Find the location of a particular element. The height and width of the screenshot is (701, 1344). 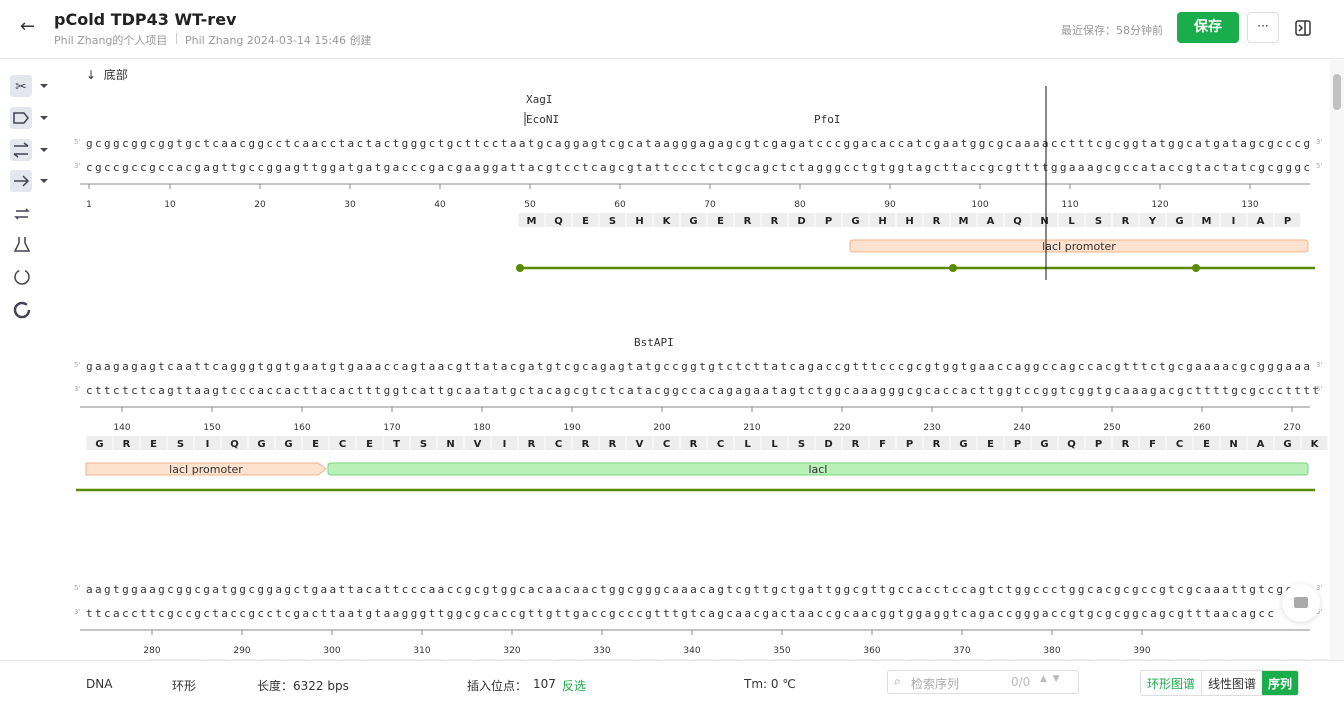

amino-acid: H is located at coordinates (882, 221).